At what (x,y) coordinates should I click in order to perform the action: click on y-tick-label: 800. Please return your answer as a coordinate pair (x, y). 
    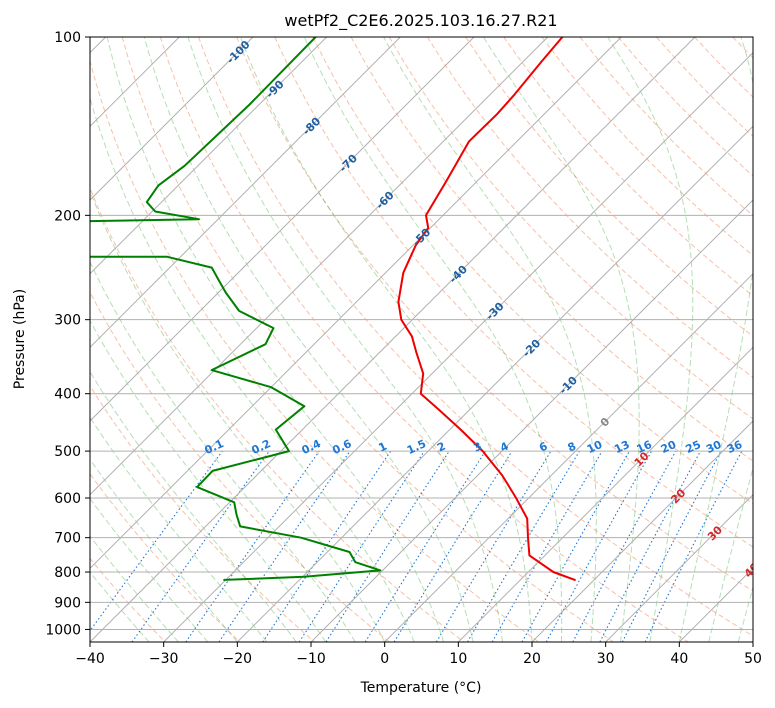
    Looking at the image, I should click on (67, 573).